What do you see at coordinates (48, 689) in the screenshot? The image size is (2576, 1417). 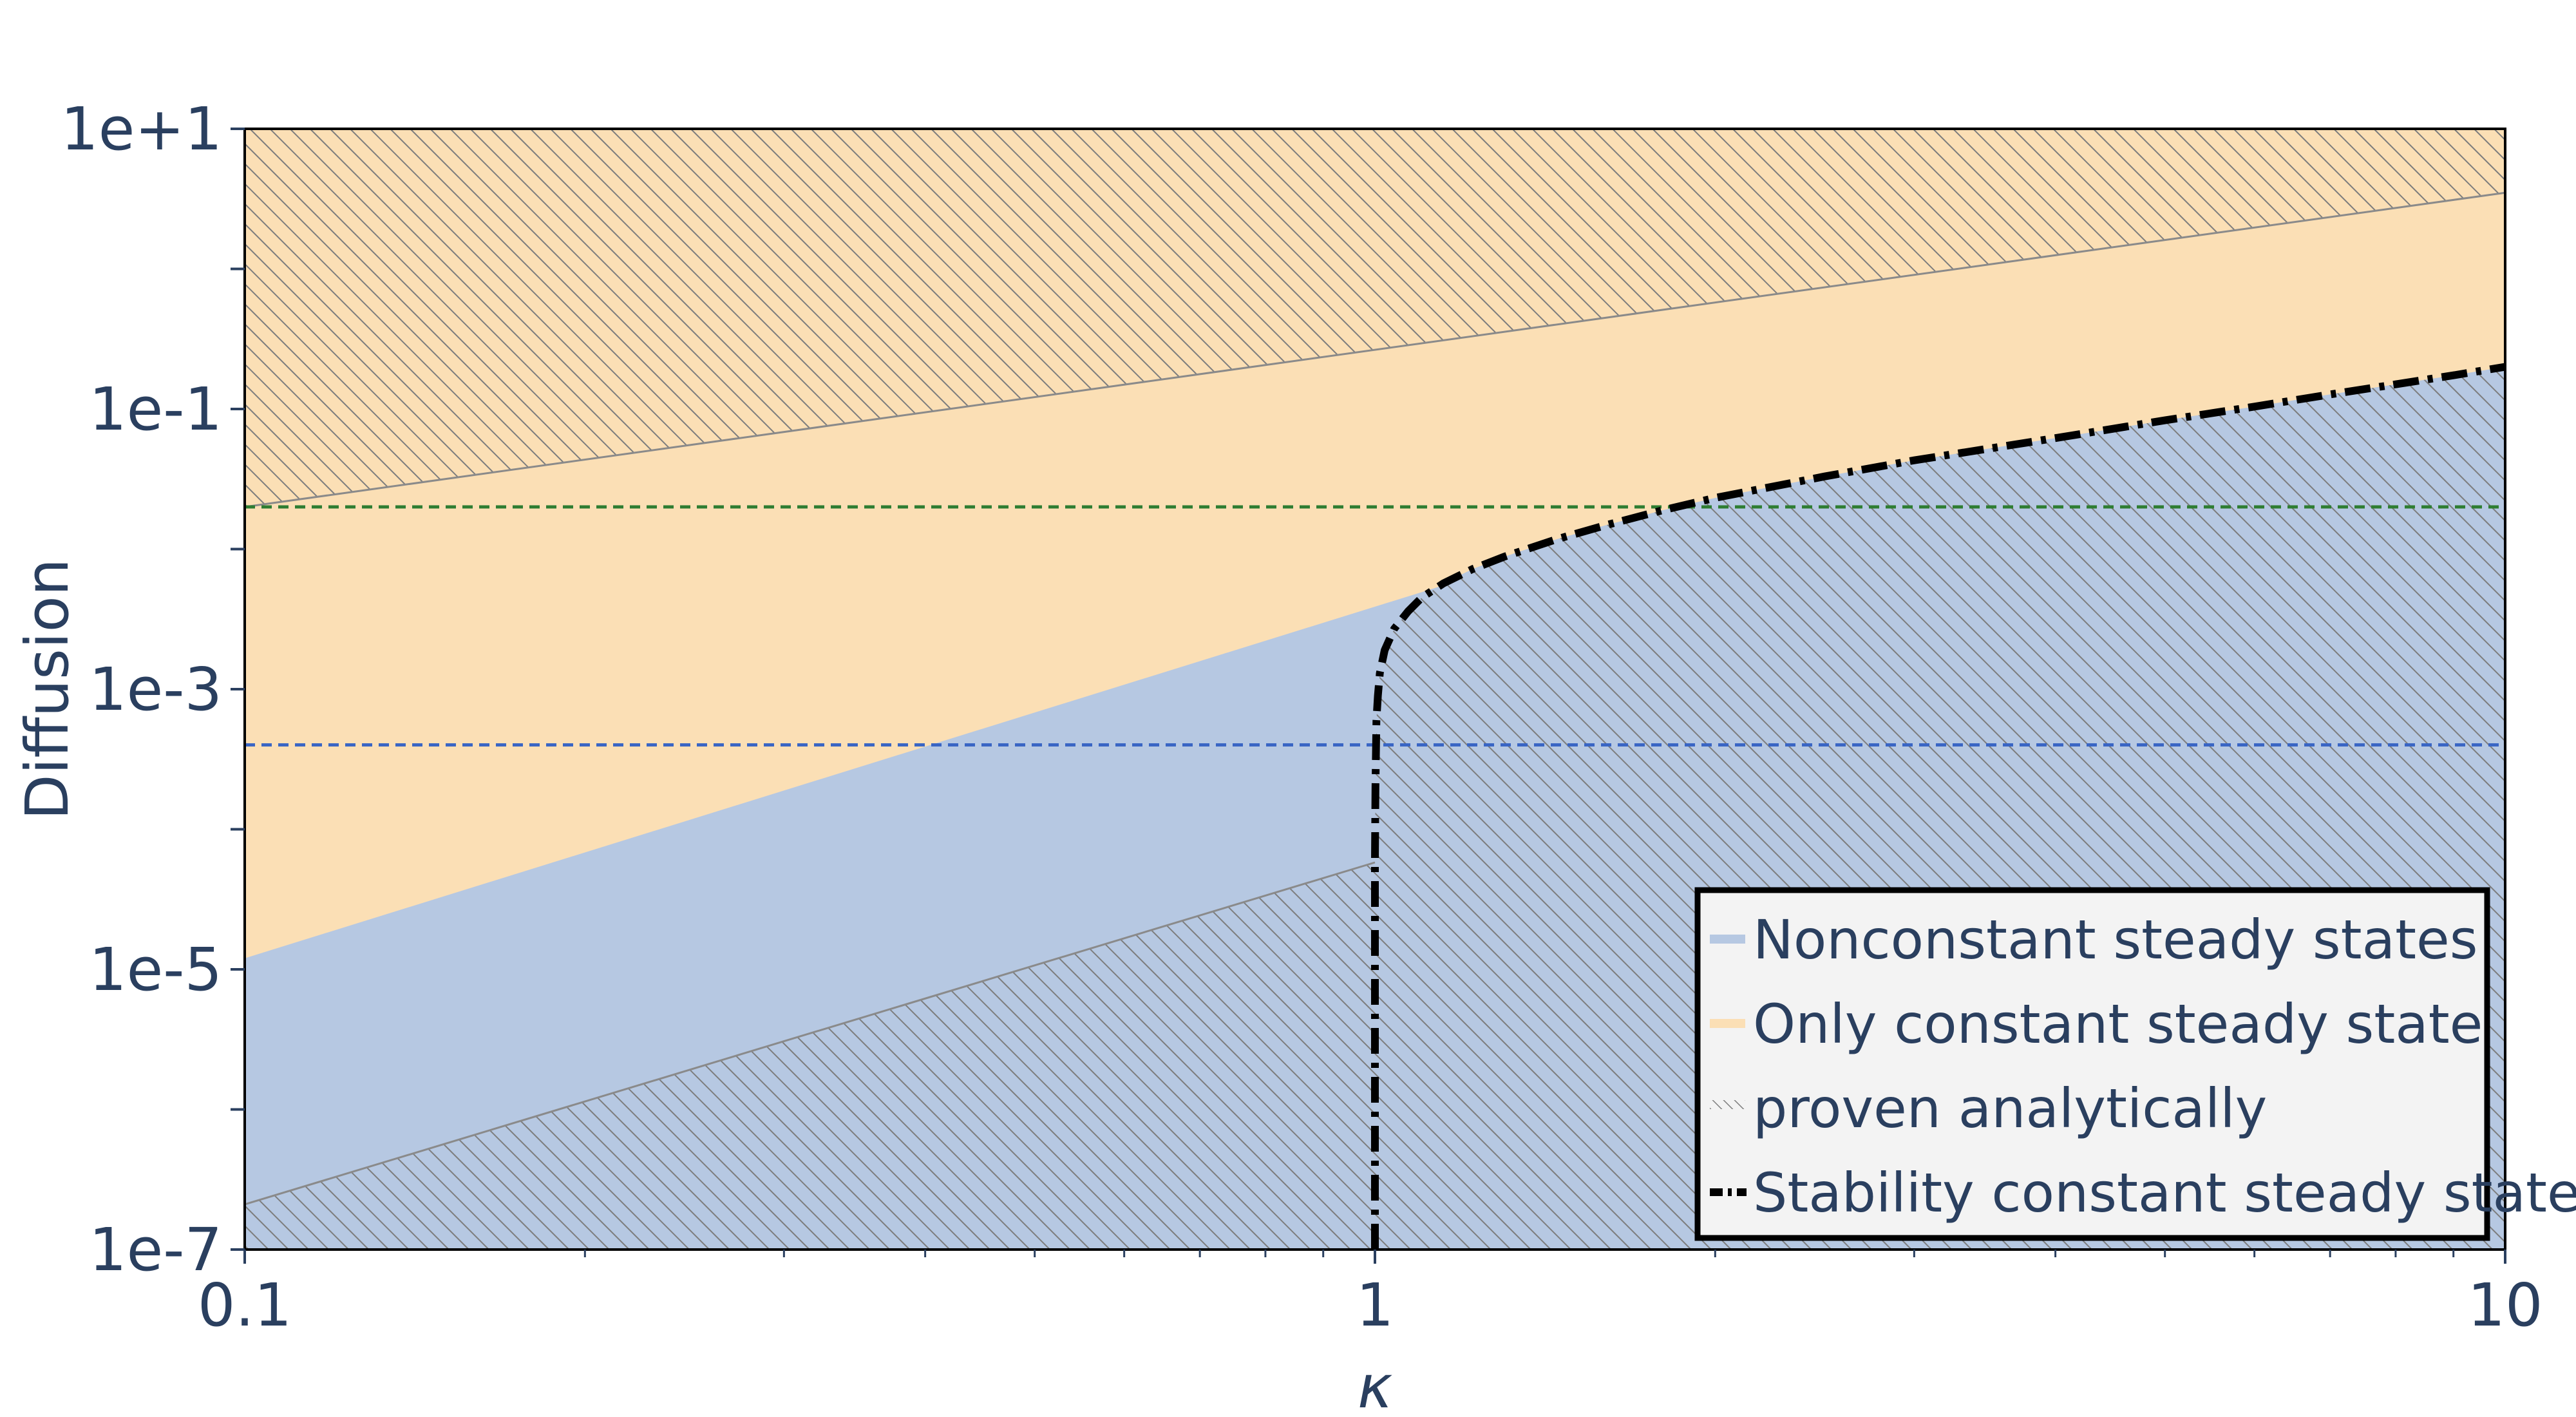 I see `y-axis-title: Diffusion` at bounding box center [48, 689].